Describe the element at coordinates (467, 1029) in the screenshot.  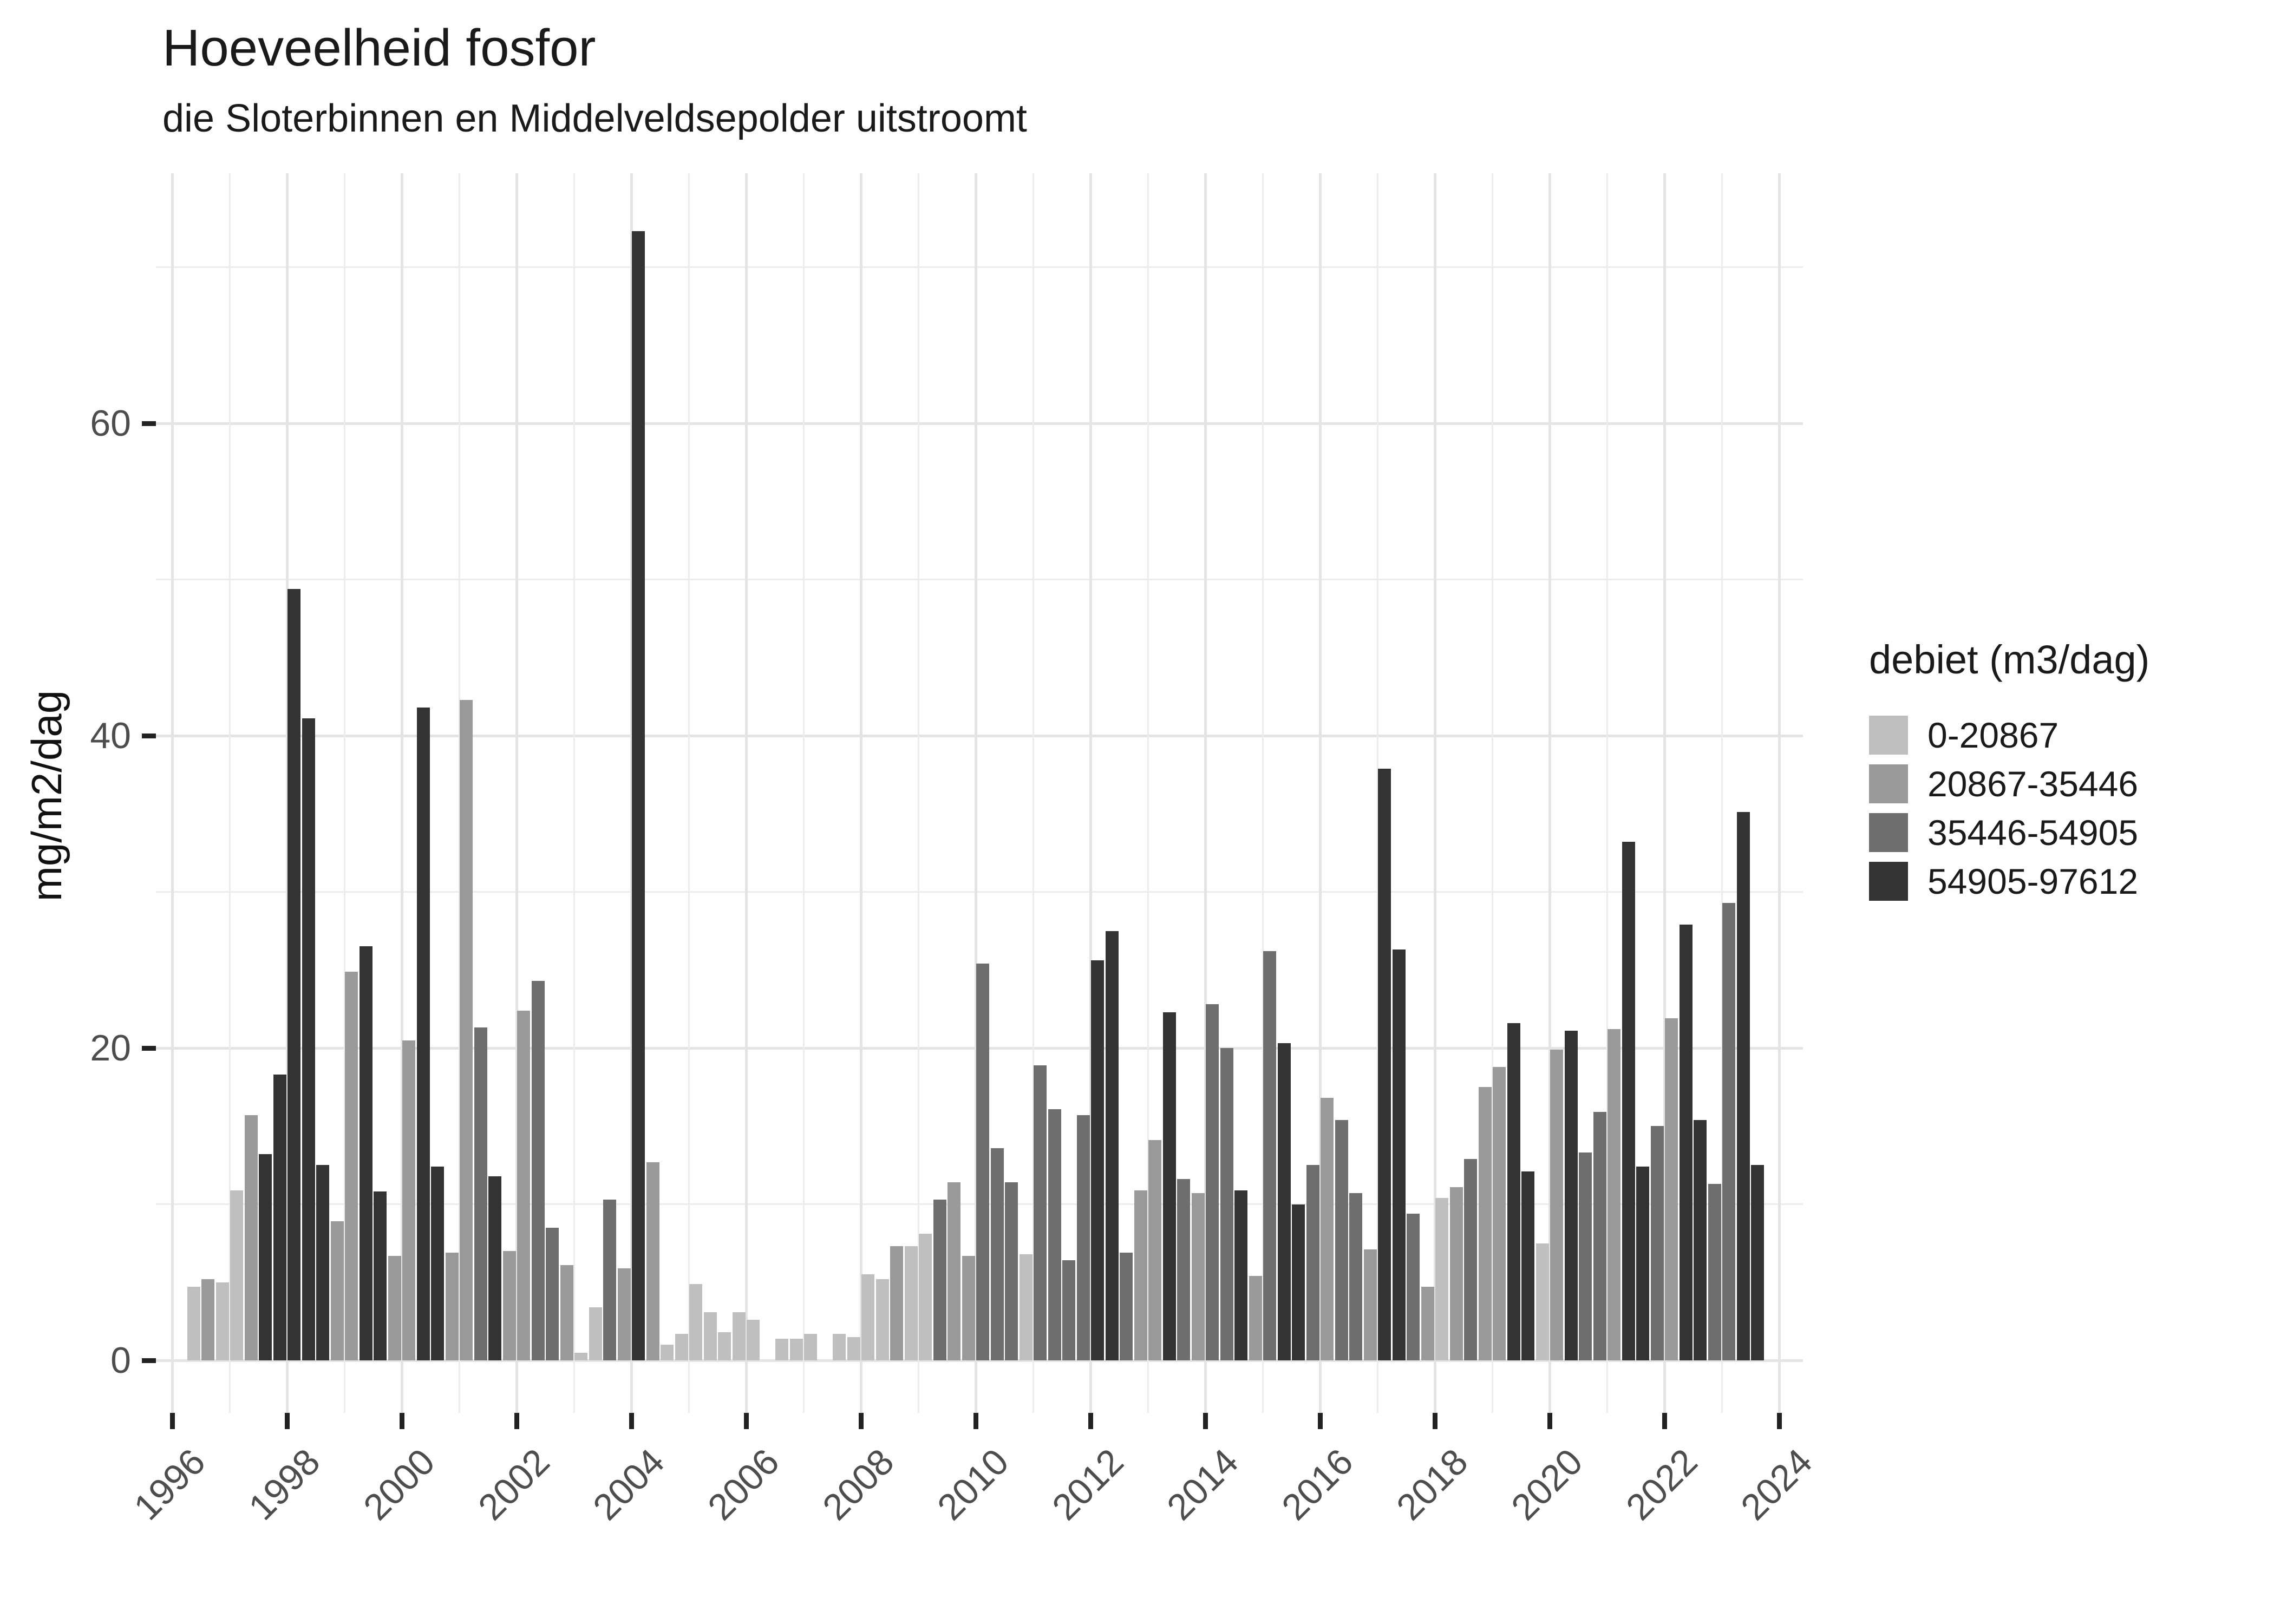
I see `bar-2001-Q1` at that location.